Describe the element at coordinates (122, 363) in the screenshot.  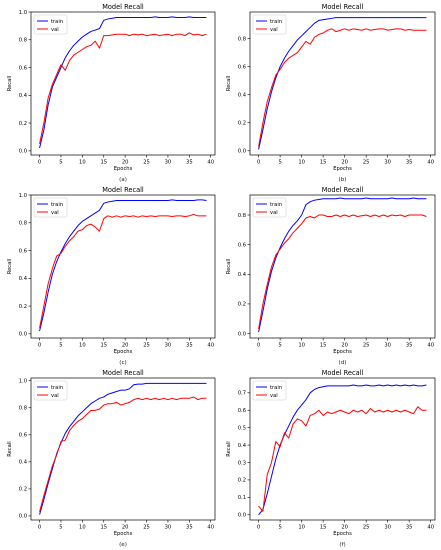
I see `panel-caption: (c)` at that location.